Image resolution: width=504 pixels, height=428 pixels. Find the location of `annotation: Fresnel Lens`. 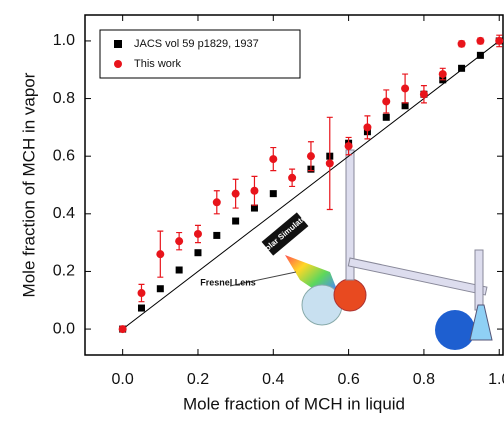

annotation: Fresnel Lens is located at coordinates (228, 282).